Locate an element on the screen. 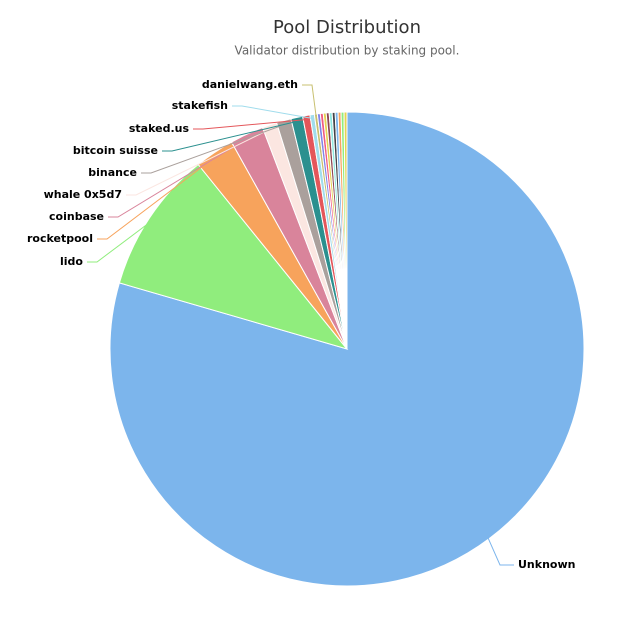 This screenshot has width=637, height=632. slice-label: lido is located at coordinates (71, 261).